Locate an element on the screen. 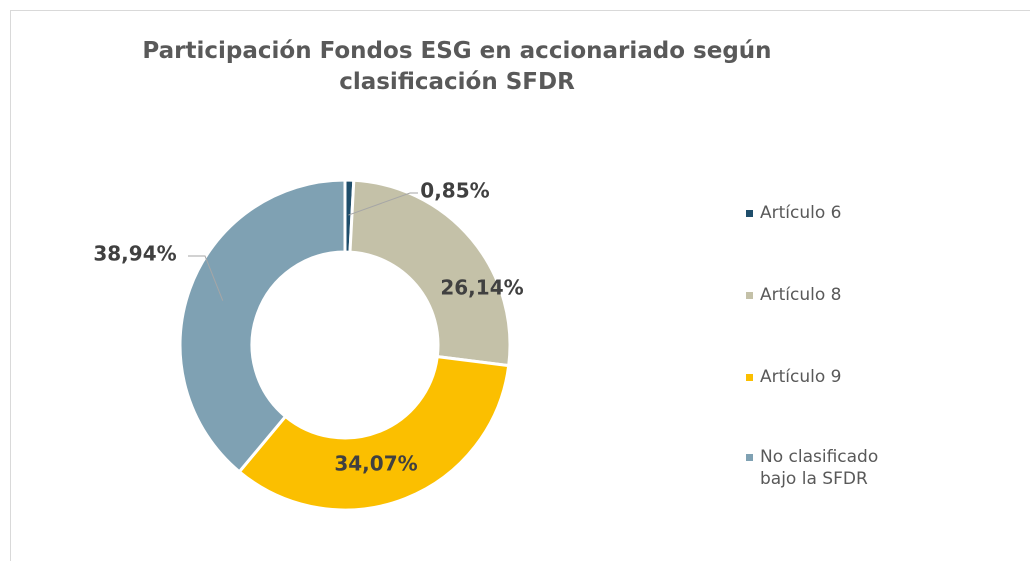 This screenshot has width=1031, height=561. data-label: 26,14% is located at coordinates (481, 288).